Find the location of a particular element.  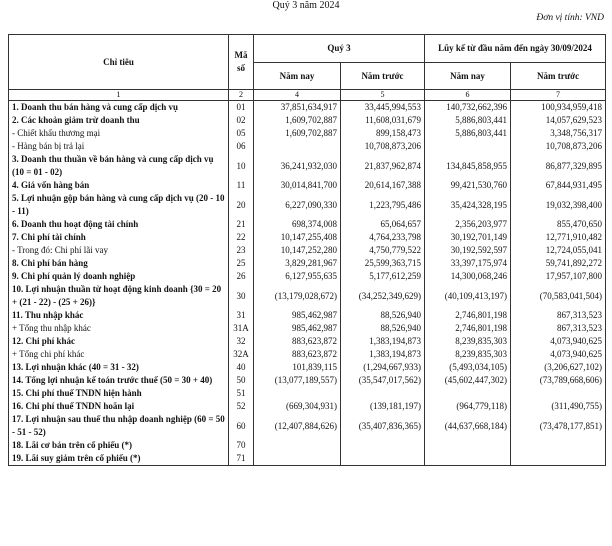

value-cell: 140,732,662,396 is located at coordinates (468, 107).